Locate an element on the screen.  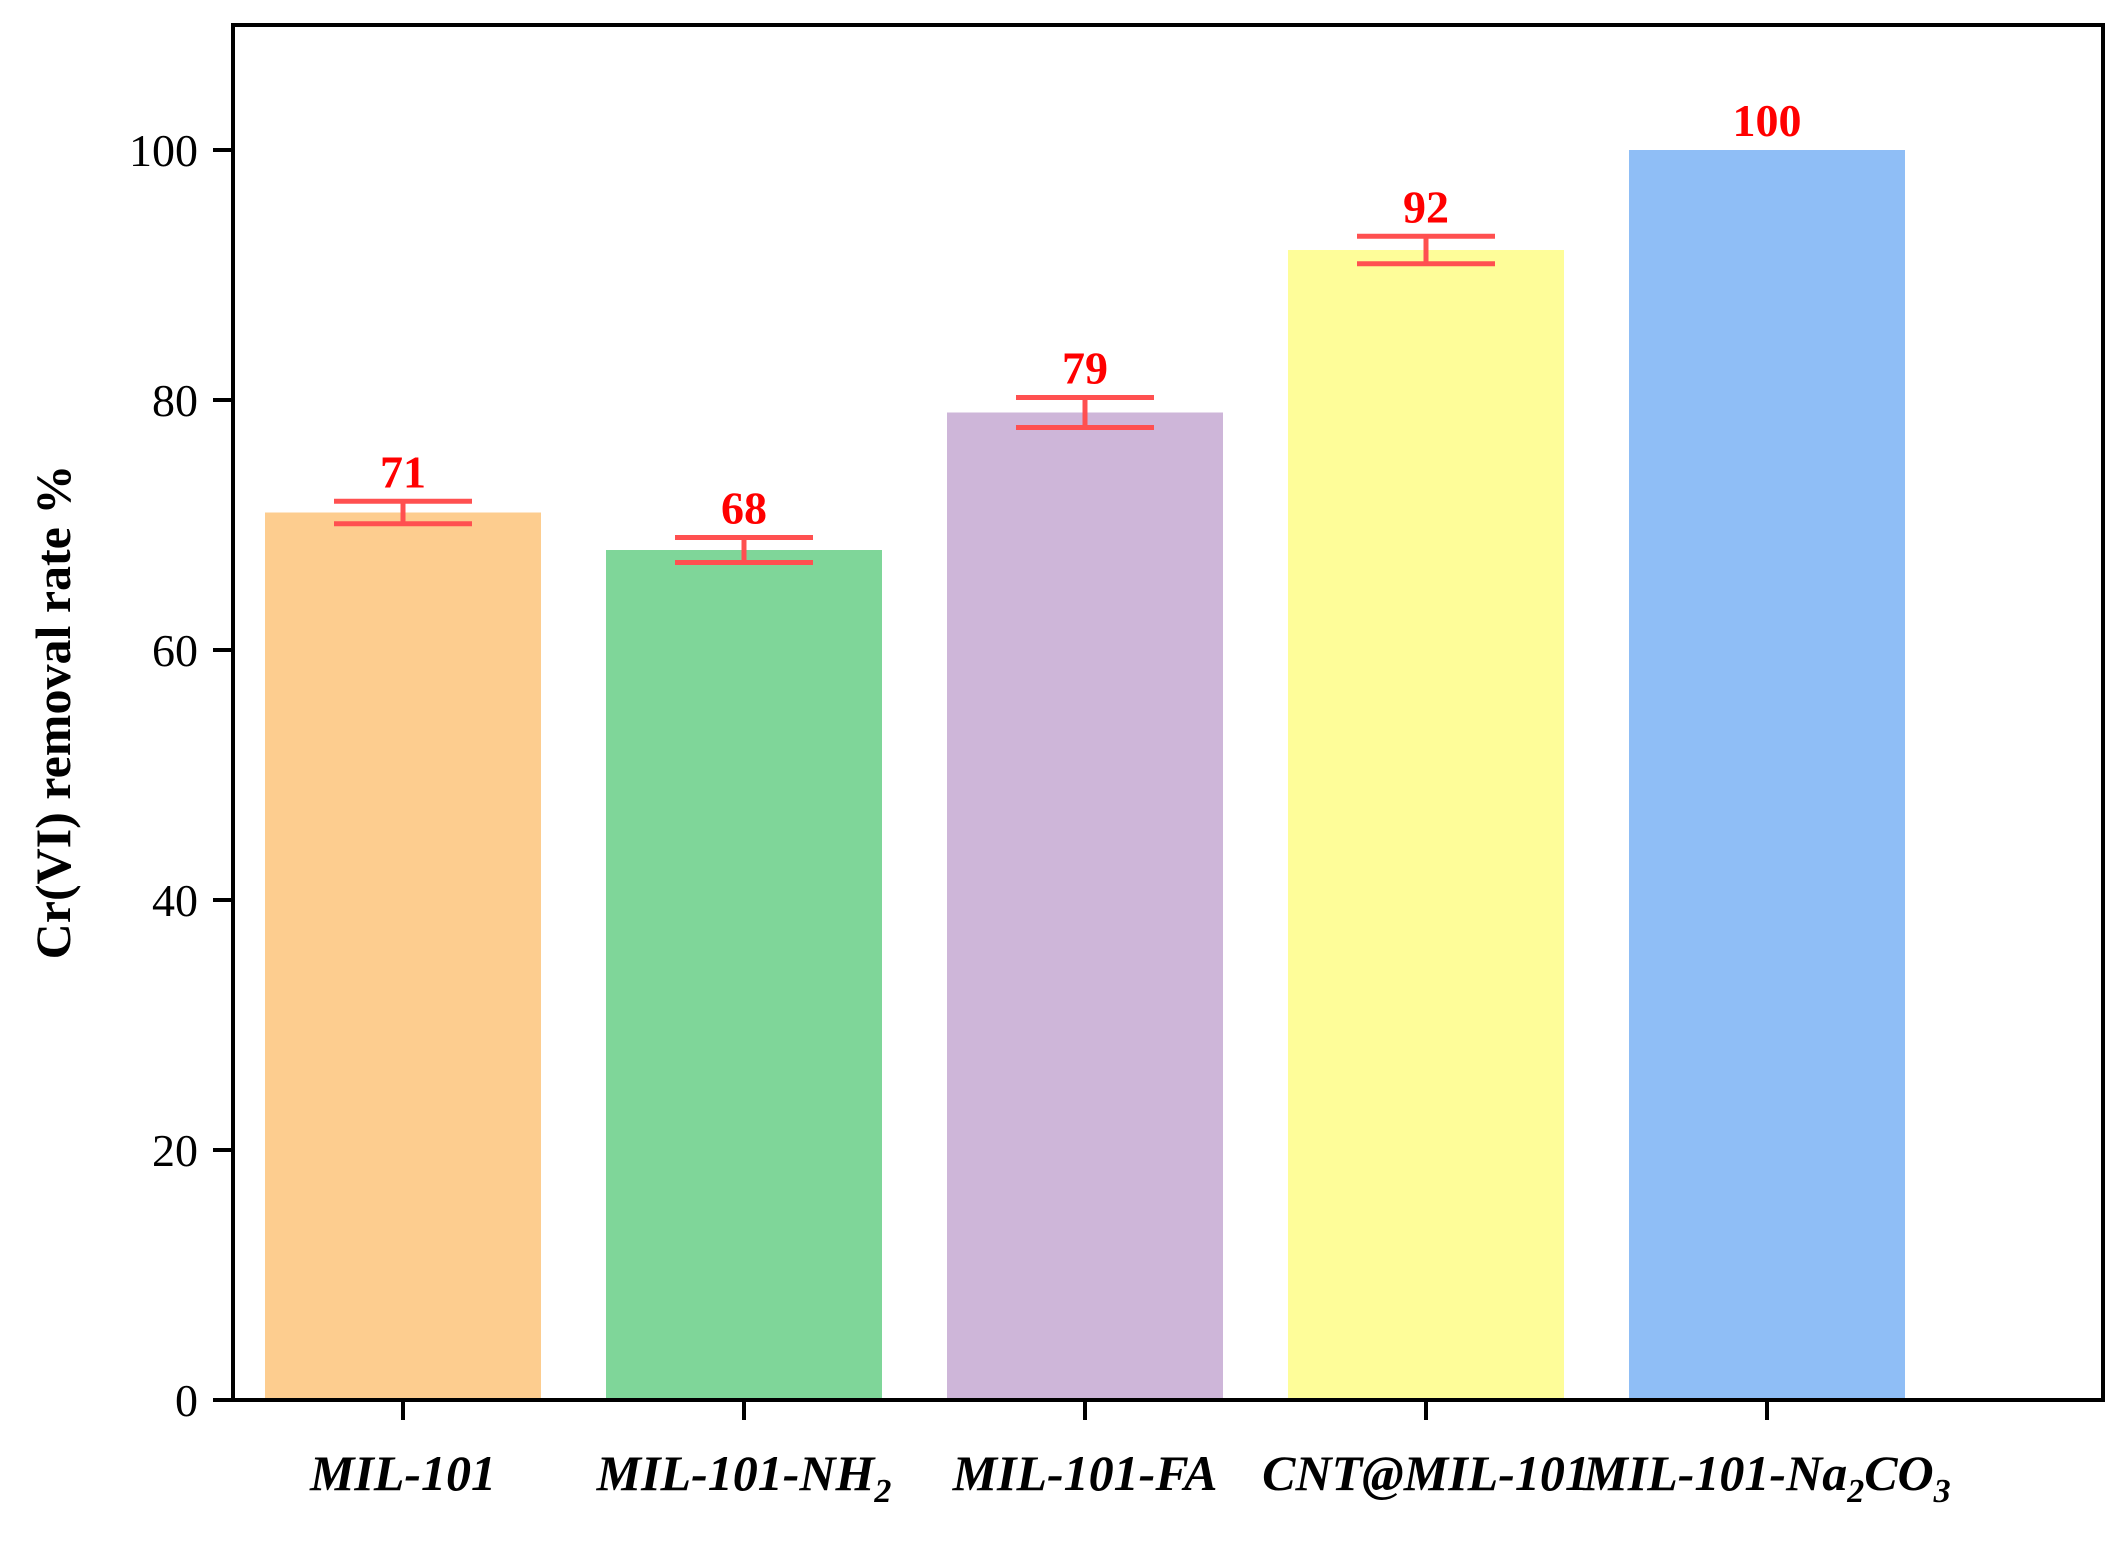
y-tick-label: 100 is located at coordinates (163, 150).